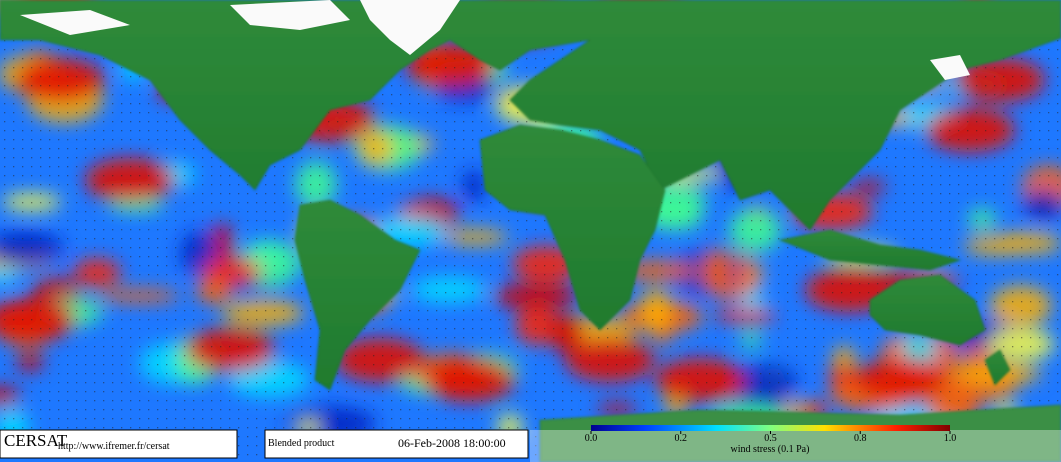  I want to click on colorbar-tick-label: 0.0, so click(591, 438).